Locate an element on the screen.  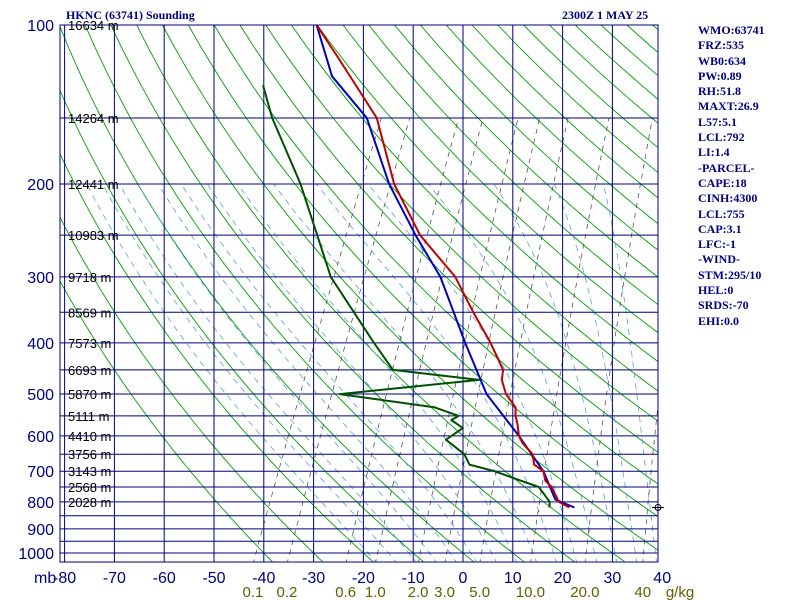
mixing-ratio-label: 2.0 is located at coordinates (418, 592).